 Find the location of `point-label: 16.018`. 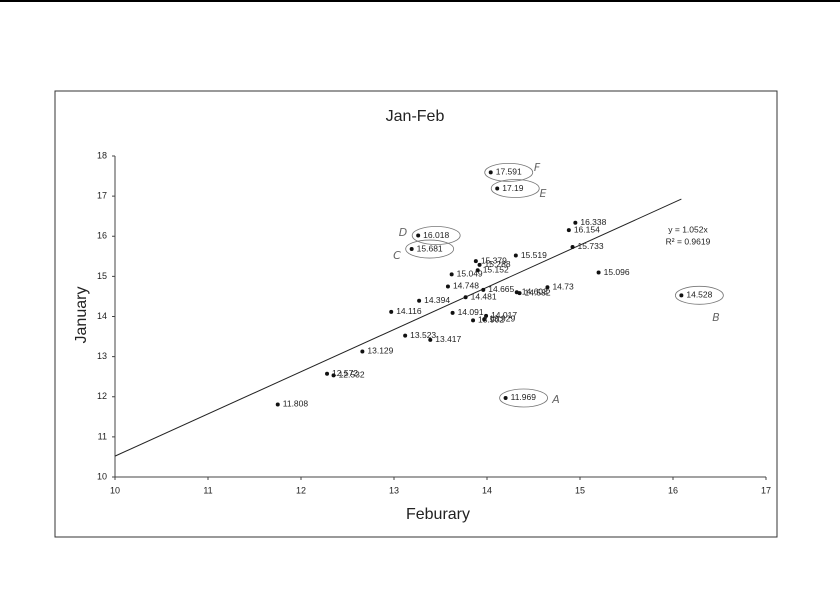

point-label: 16.018 is located at coordinates (436, 235).